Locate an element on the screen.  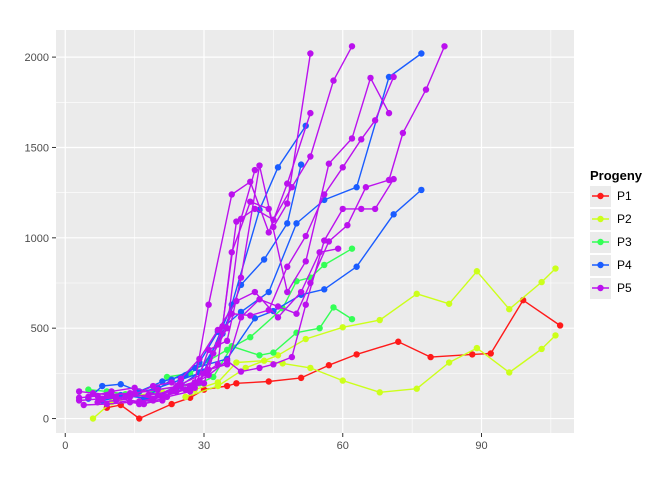
legend-key-p1: P1 is located at coordinates (611, 196).